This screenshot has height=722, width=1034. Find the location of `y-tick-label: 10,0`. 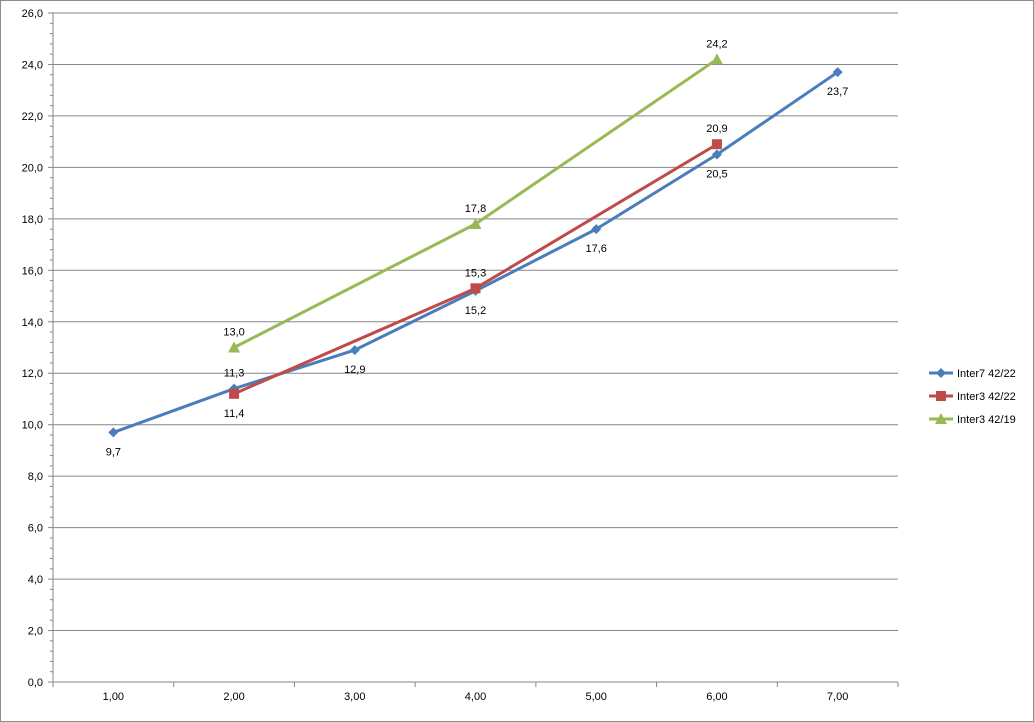

y-tick-label: 10,0 is located at coordinates (32, 426).